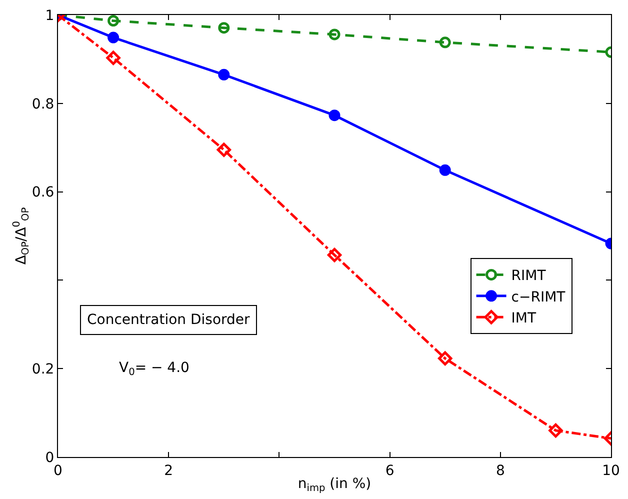 The height and width of the screenshot is (499, 628). I want to click on y-tick-label: 0.6, so click(43, 192).